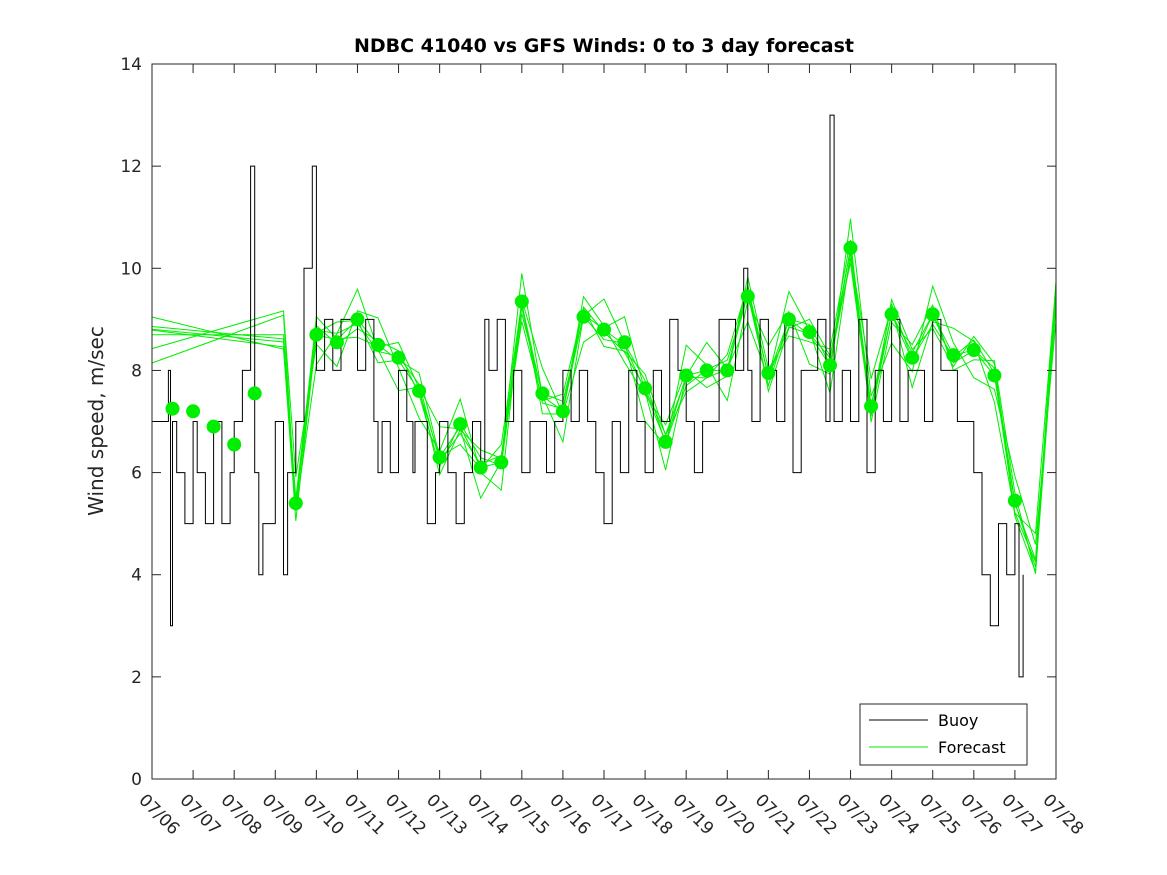 The width and height of the screenshot is (1167, 875). Describe the element at coordinates (96, 421) in the screenshot. I see `y-axis-label: Wind speed, m/sec` at that location.